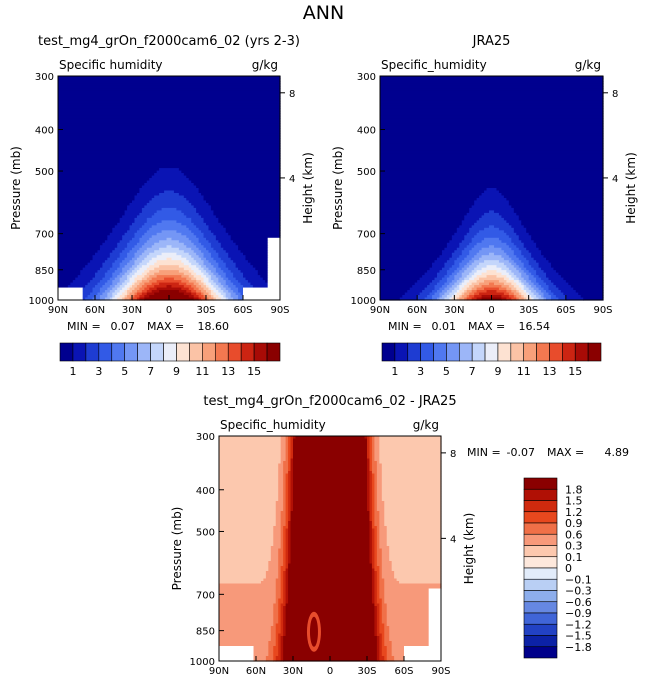 This screenshot has height=684, width=647. I want to click on diff-panel-colorbar-swatch, so click(540, 528).